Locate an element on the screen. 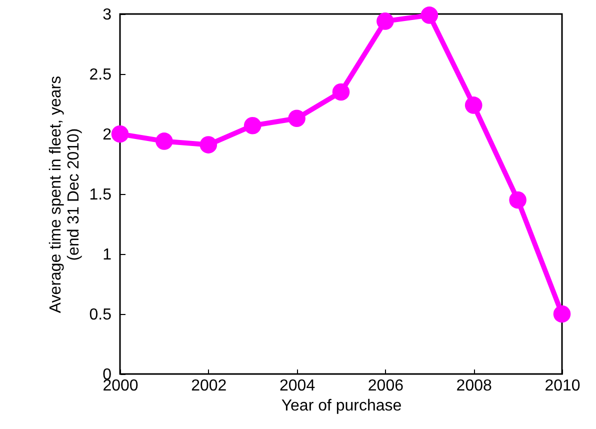  y-tick-label: 0.5 is located at coordinates (100, 315).